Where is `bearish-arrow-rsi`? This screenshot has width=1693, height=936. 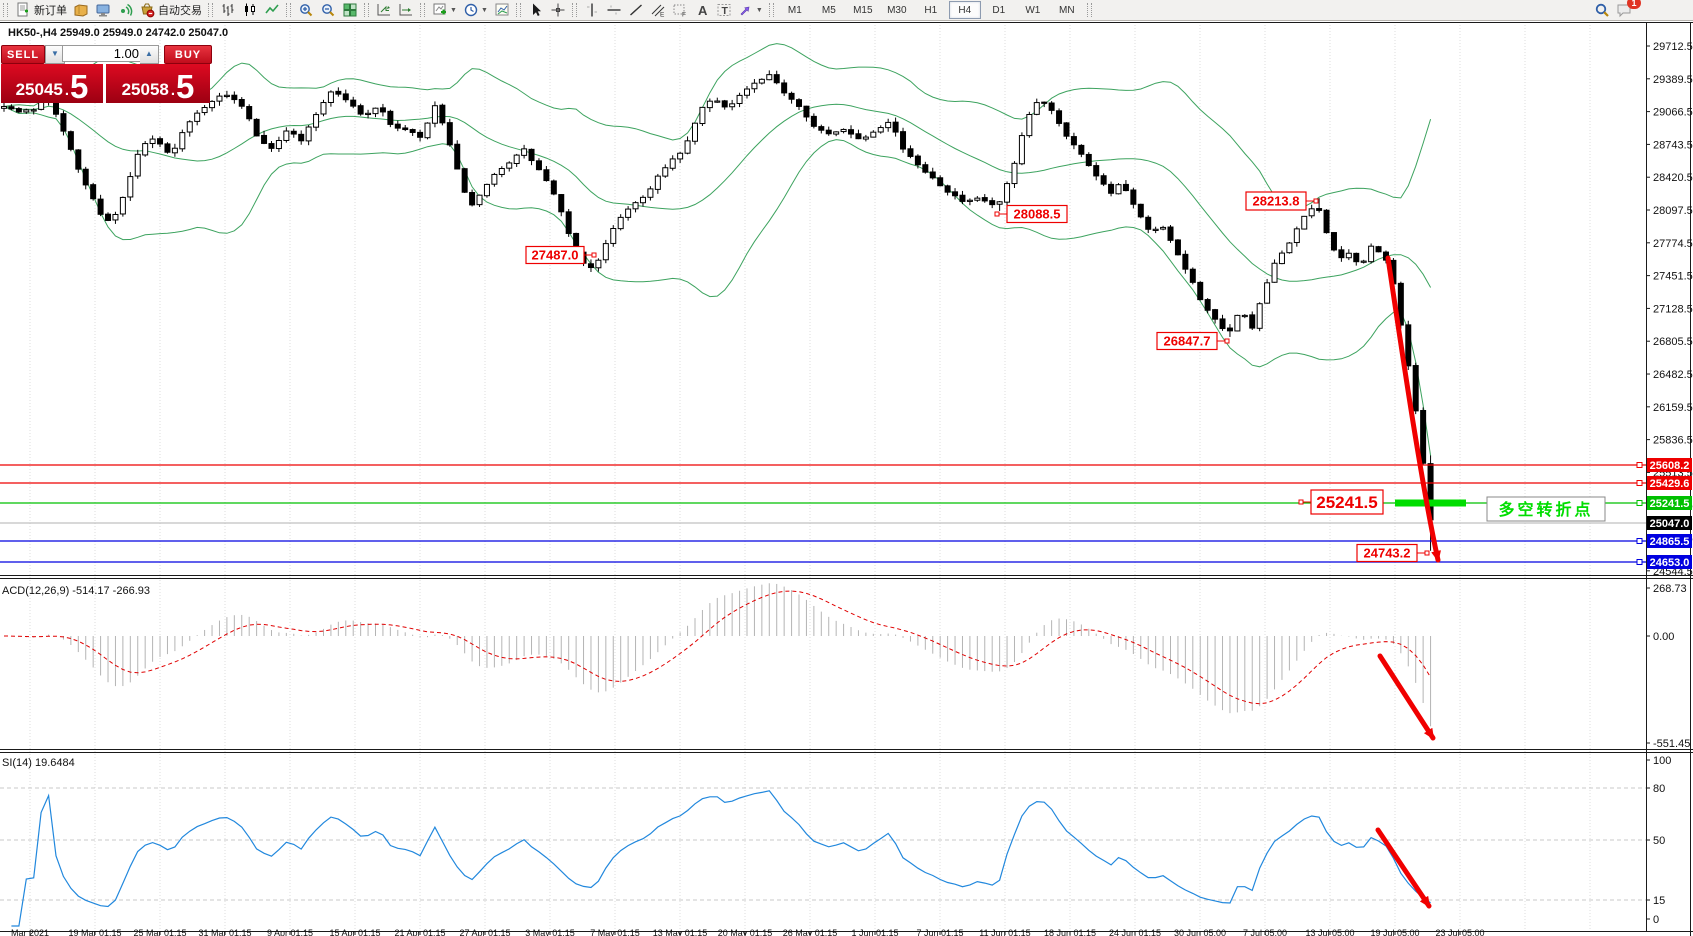
bearish-arrow-rsi is located at coordinates (1403, 868).